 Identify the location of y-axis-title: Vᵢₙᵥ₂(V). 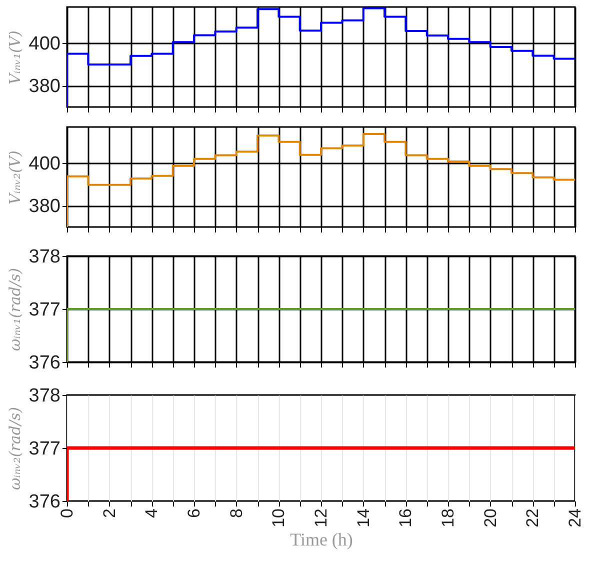
(15, 177).